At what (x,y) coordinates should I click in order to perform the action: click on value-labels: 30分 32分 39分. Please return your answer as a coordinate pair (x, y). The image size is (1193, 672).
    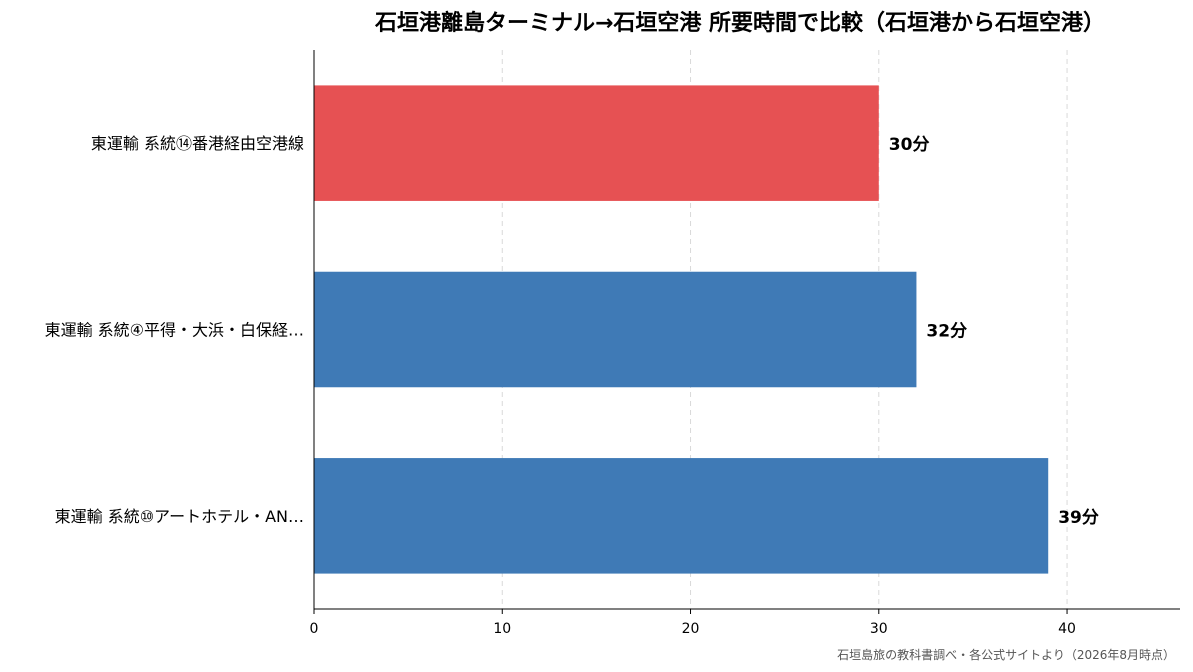
    Looking at the image, I should click on (994, 331).